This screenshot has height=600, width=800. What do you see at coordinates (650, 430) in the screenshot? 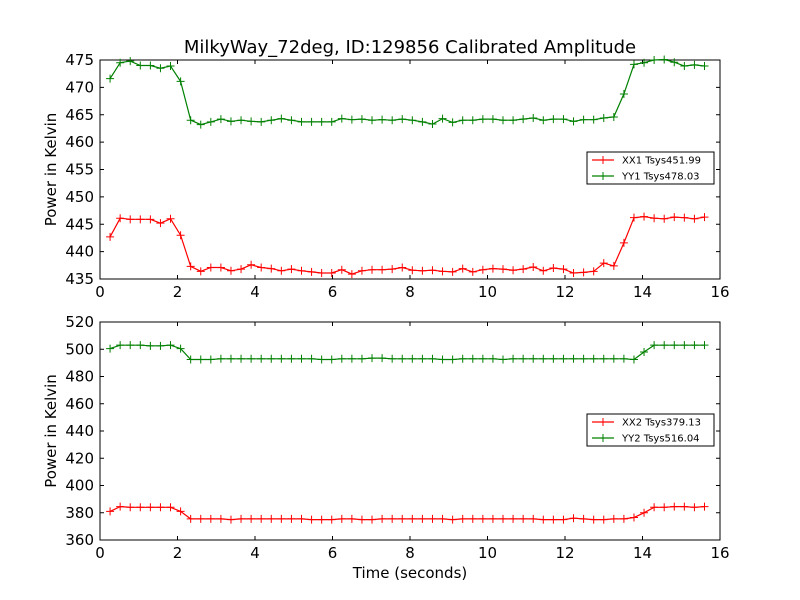
I see `legend-box` at bounding box center [650, 430].